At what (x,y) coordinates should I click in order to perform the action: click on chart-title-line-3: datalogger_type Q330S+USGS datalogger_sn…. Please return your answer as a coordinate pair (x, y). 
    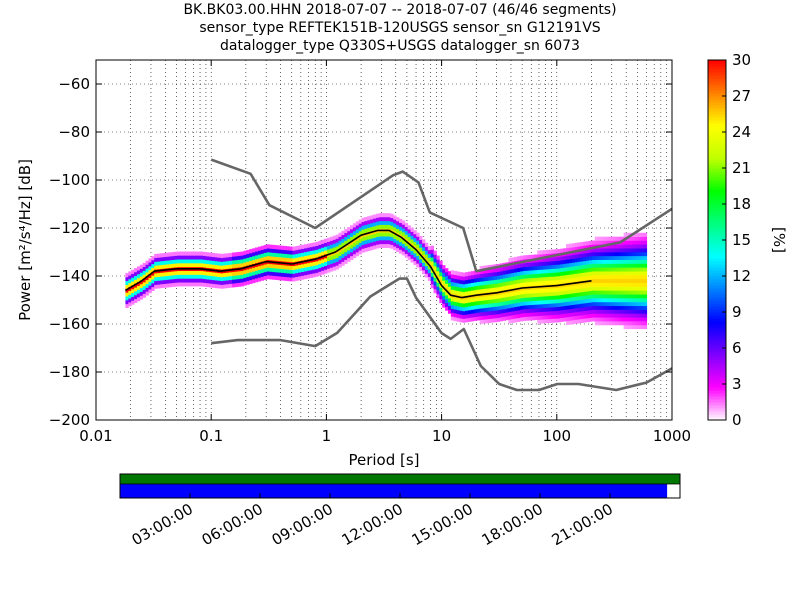
    Looking at the image, I should click on (400, 46).